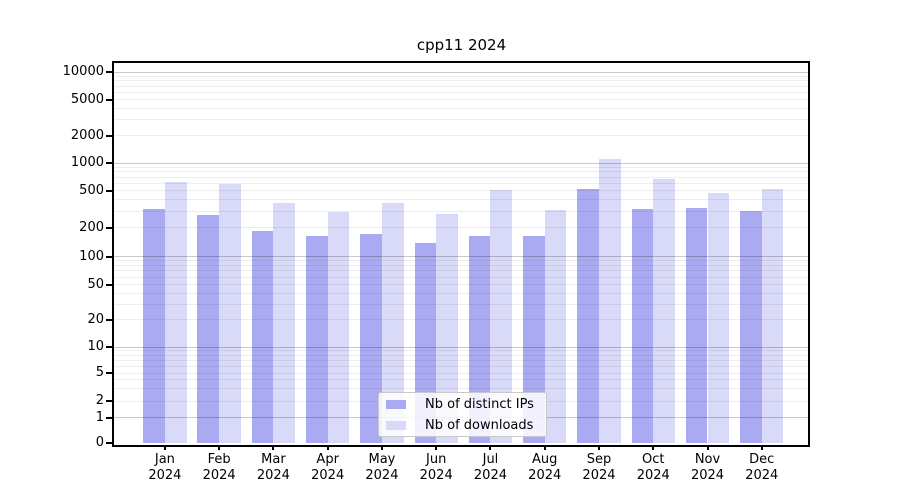 The width and height of the screenshot is (900, 500). What do you see at coordinates (91, 227) in the screenshot?
I see `y-tick-label: 200` at bounding box center [91, 227].